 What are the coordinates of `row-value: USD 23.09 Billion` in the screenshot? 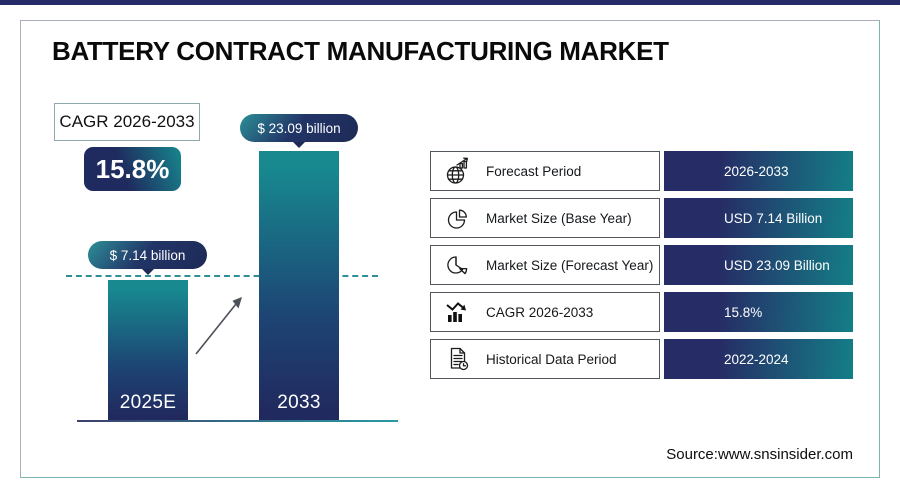 It's located at (777, 265).